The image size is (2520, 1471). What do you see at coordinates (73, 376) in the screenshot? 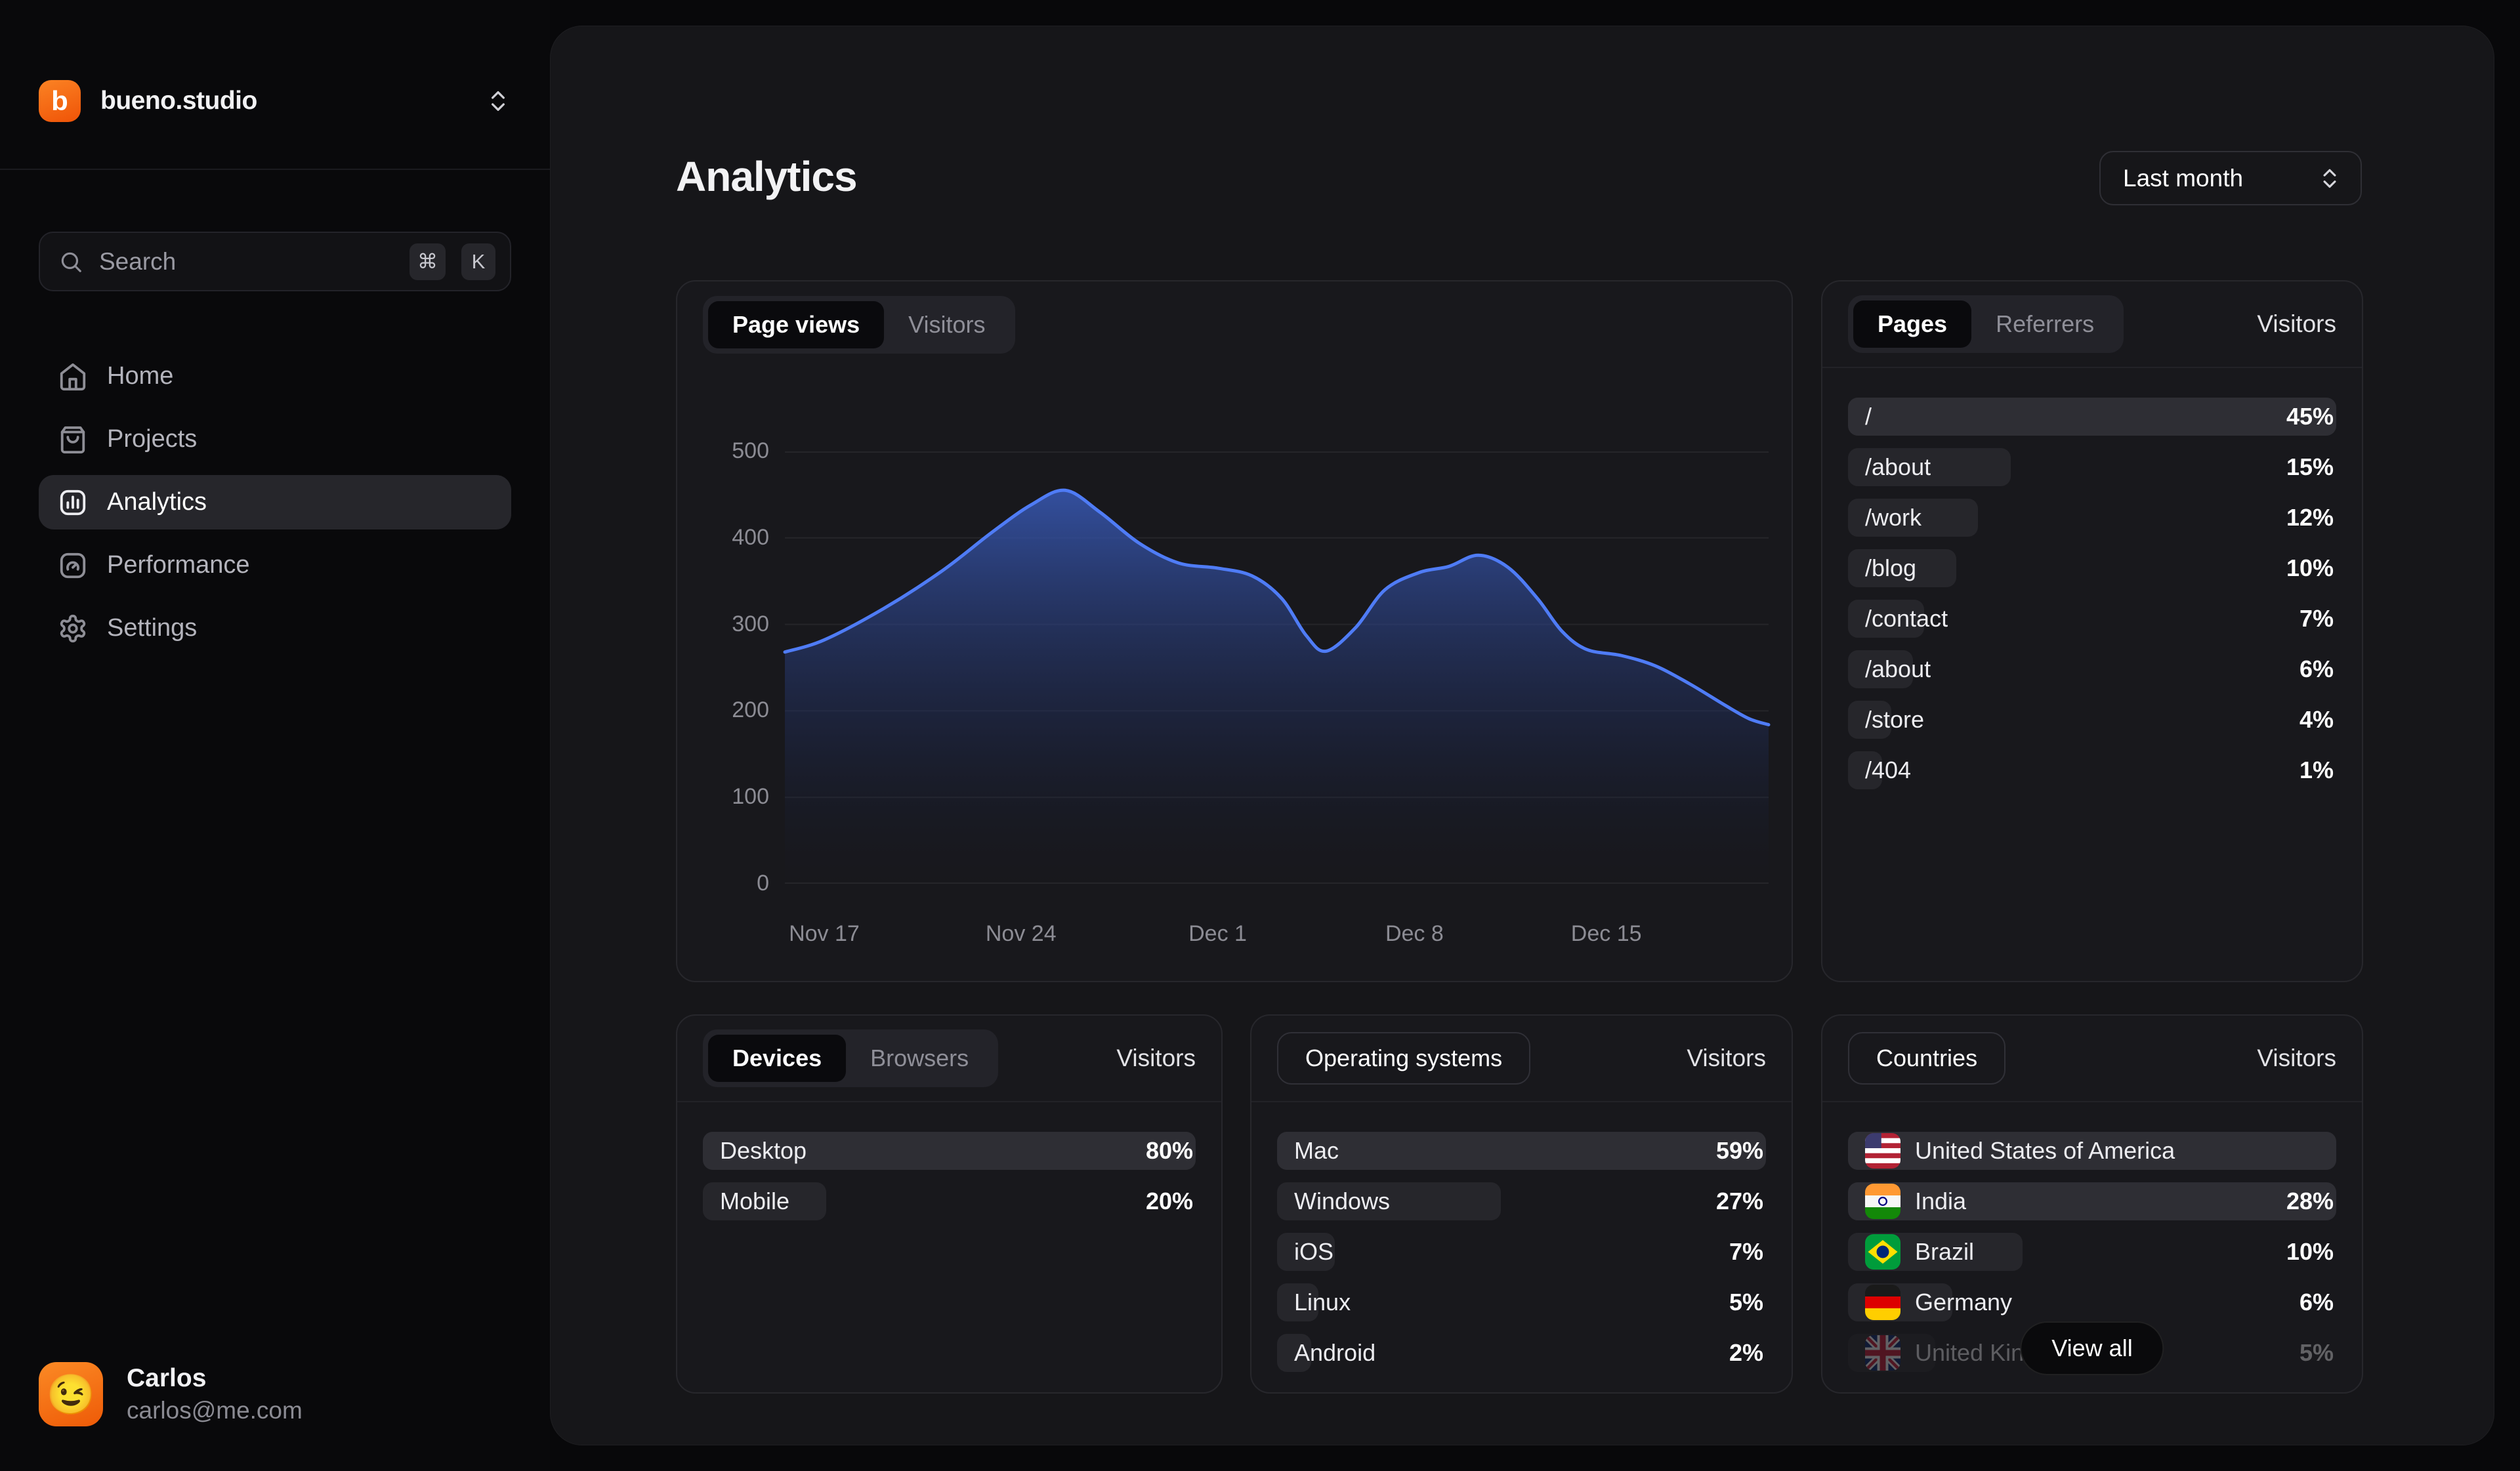
I see `home-icon` at bounding box center [73, 376].